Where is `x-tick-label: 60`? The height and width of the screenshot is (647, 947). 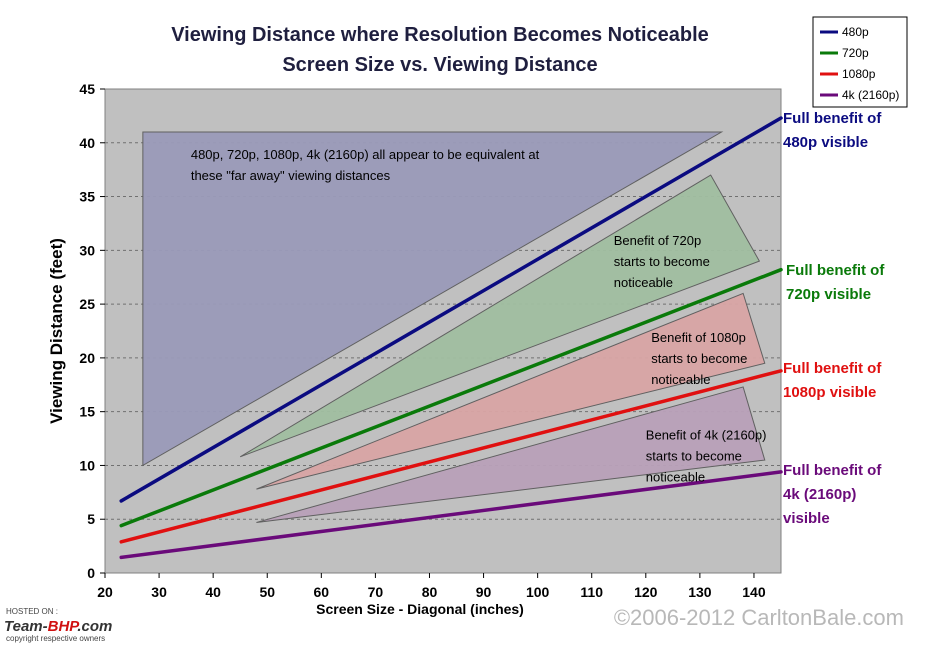 x-tick-label: 60 is located at coordinates (322, 592).